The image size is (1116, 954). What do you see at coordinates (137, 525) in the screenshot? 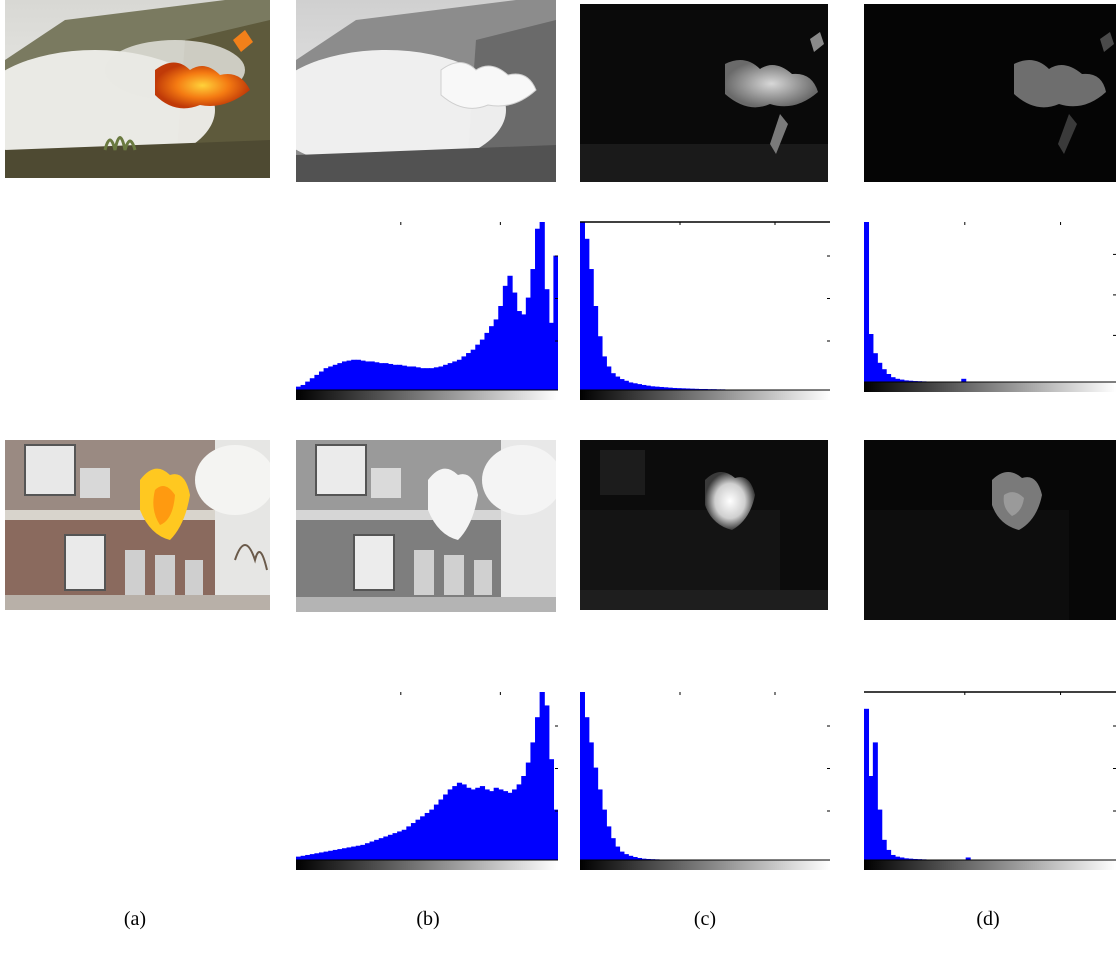
I see `building-fire-photo-icon` at bounding box center [137, 525].